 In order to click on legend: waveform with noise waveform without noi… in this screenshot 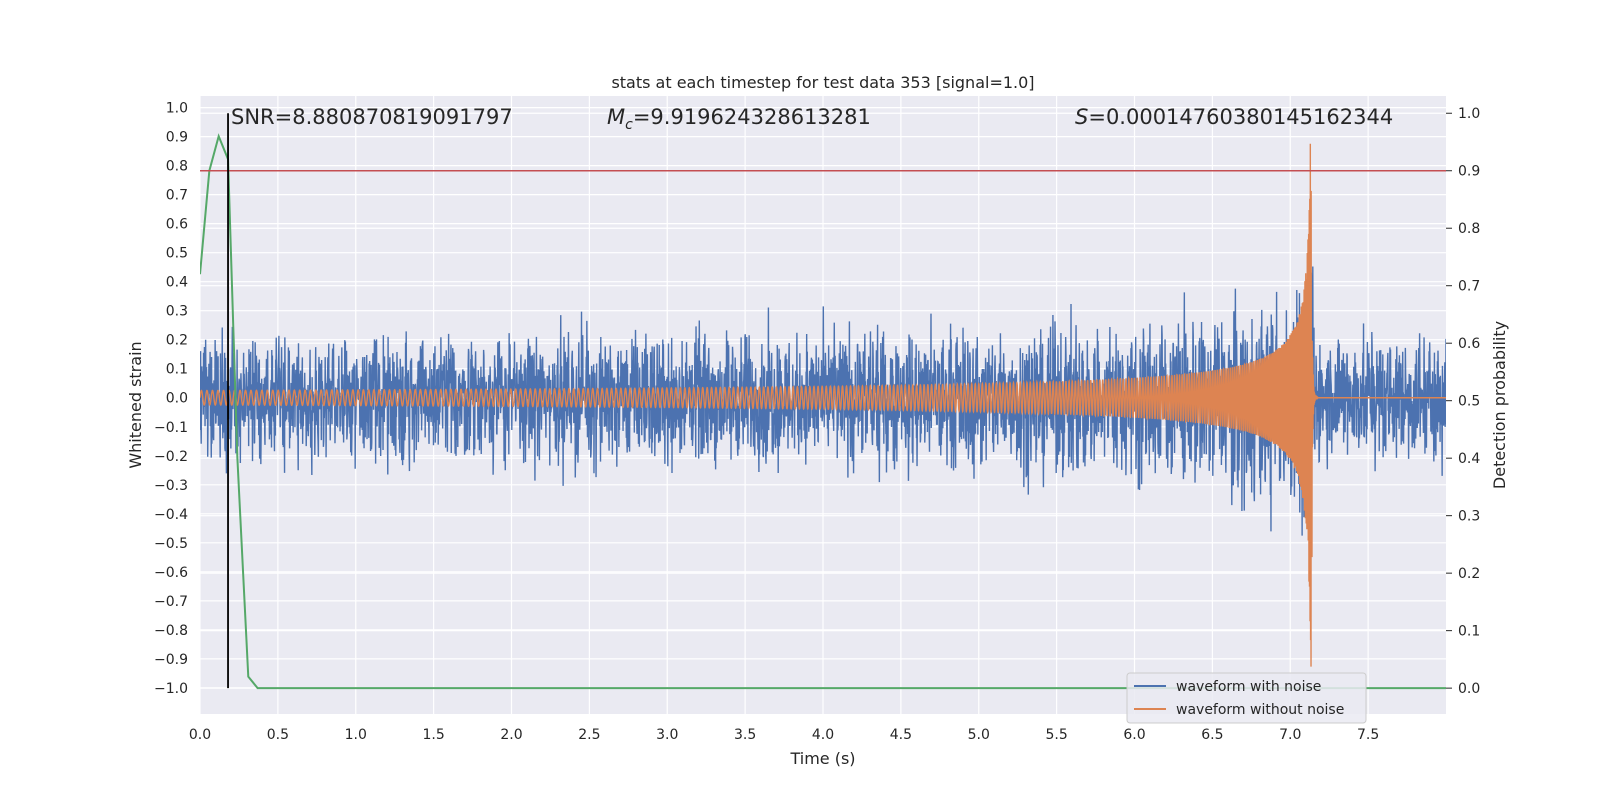, I will do `click(1246, 698)`.